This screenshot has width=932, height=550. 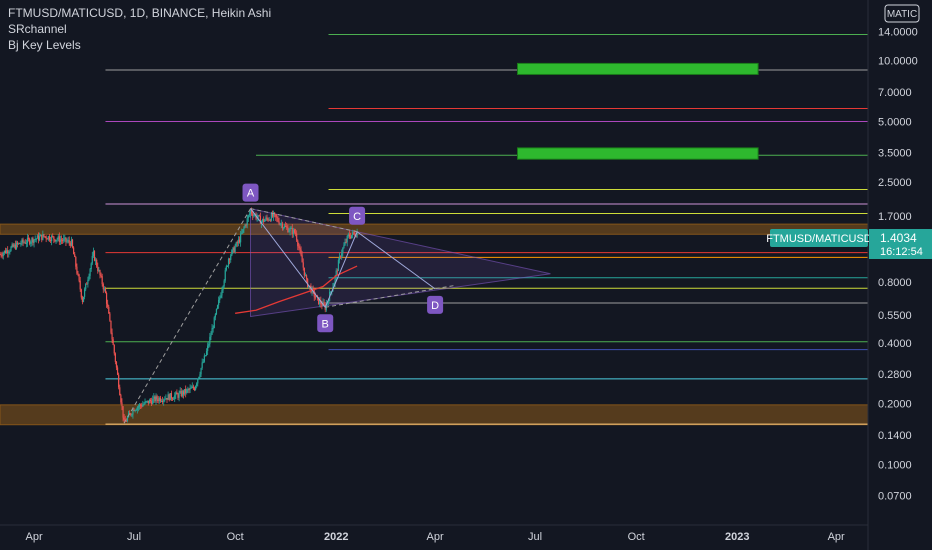 I want to click on y-tick-label: 0.2800, so click(x=895, y=375).